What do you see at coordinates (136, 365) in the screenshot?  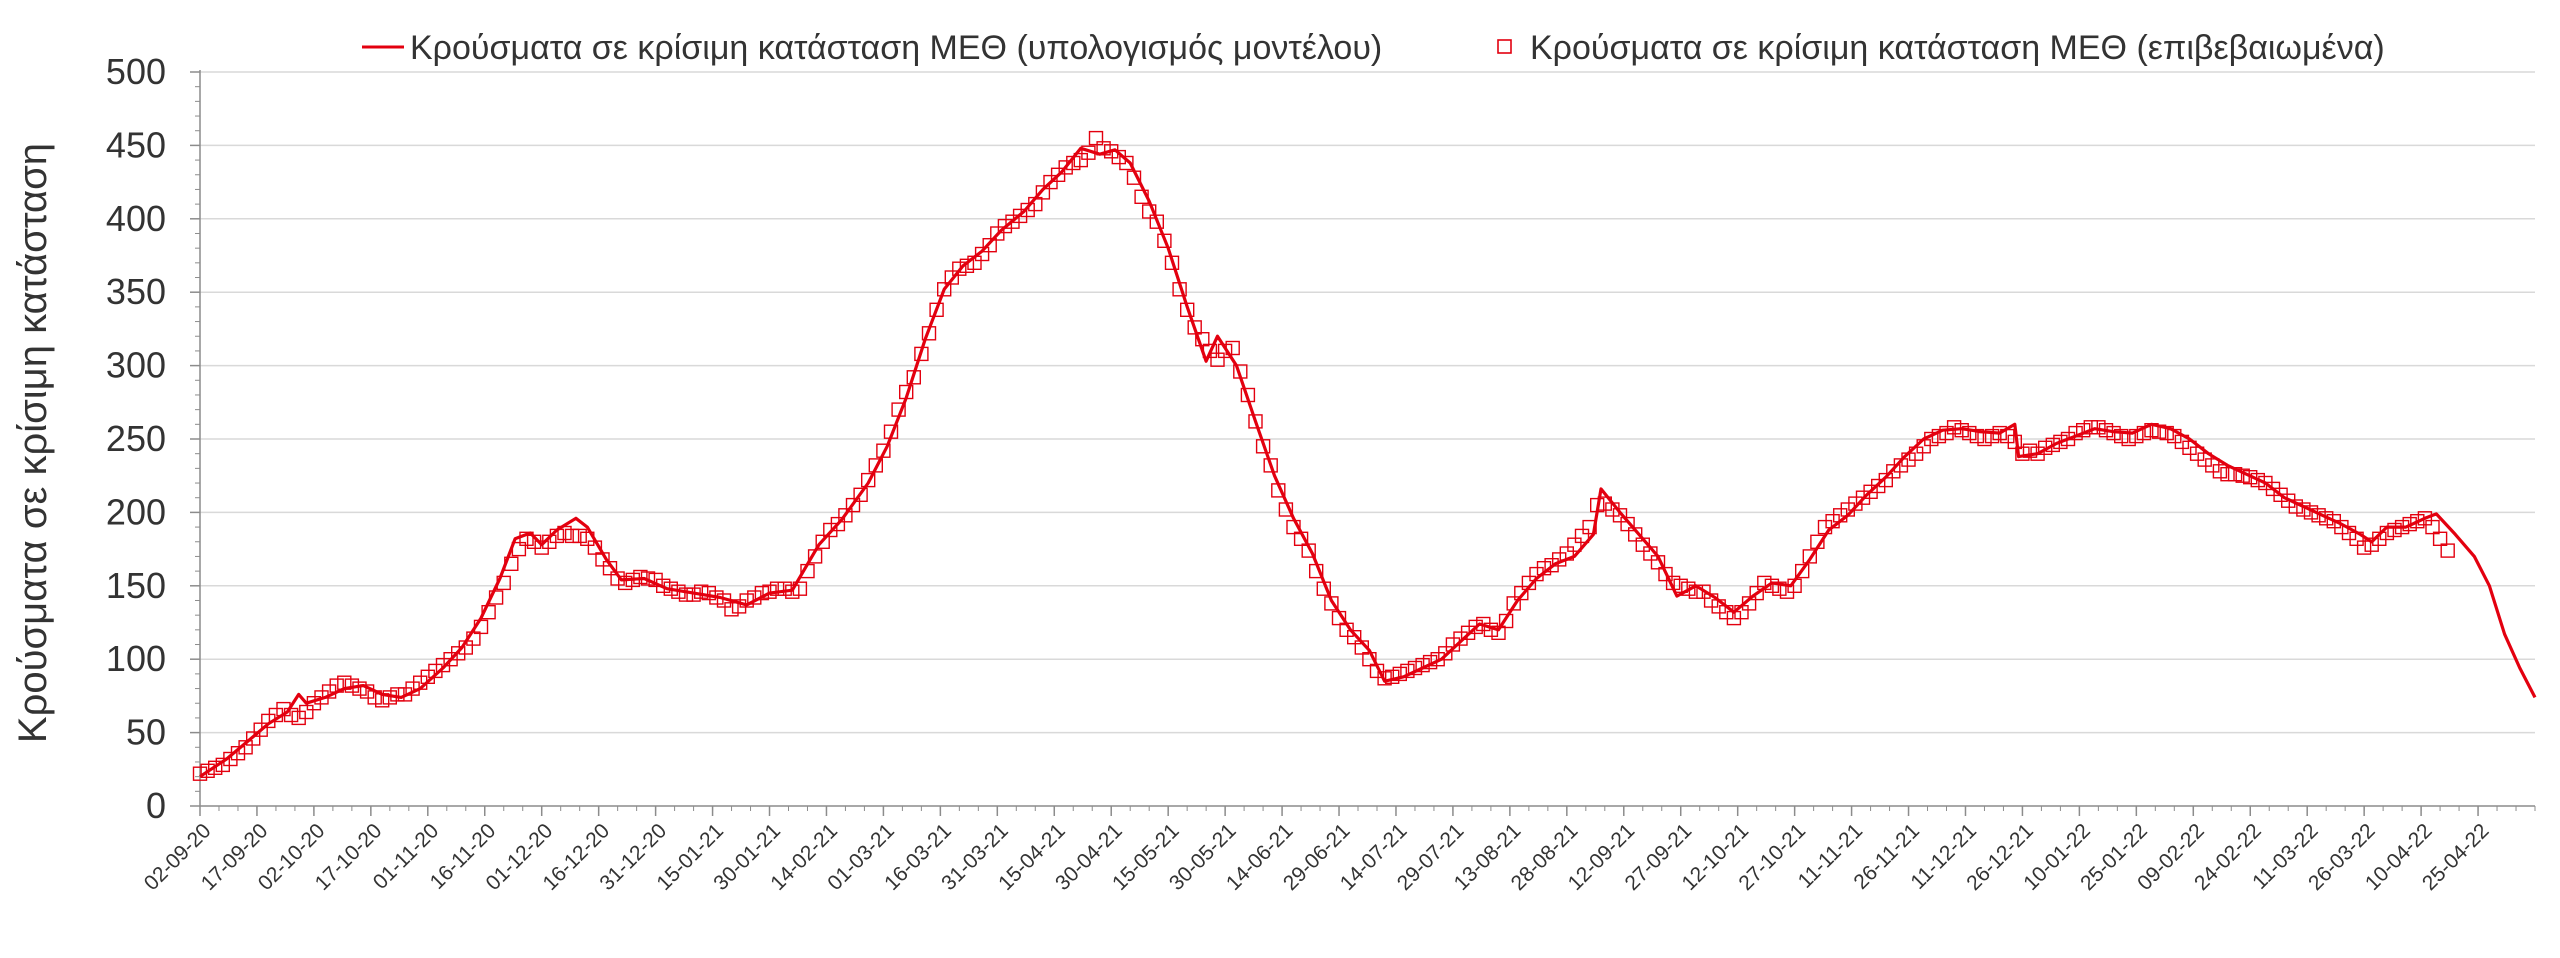 I see `y-tick-label: 300` at bounding box center [136, 365].